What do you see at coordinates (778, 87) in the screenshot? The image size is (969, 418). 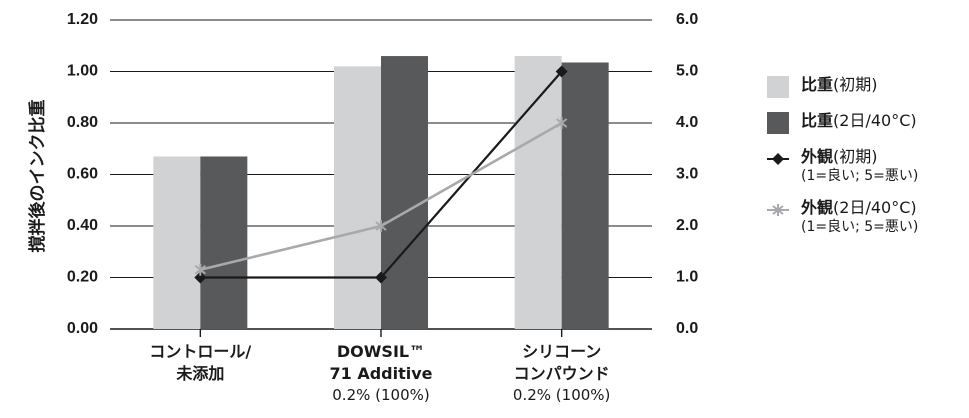 I see `legend-swatch-light-gray` at bounding box center [778, 87].